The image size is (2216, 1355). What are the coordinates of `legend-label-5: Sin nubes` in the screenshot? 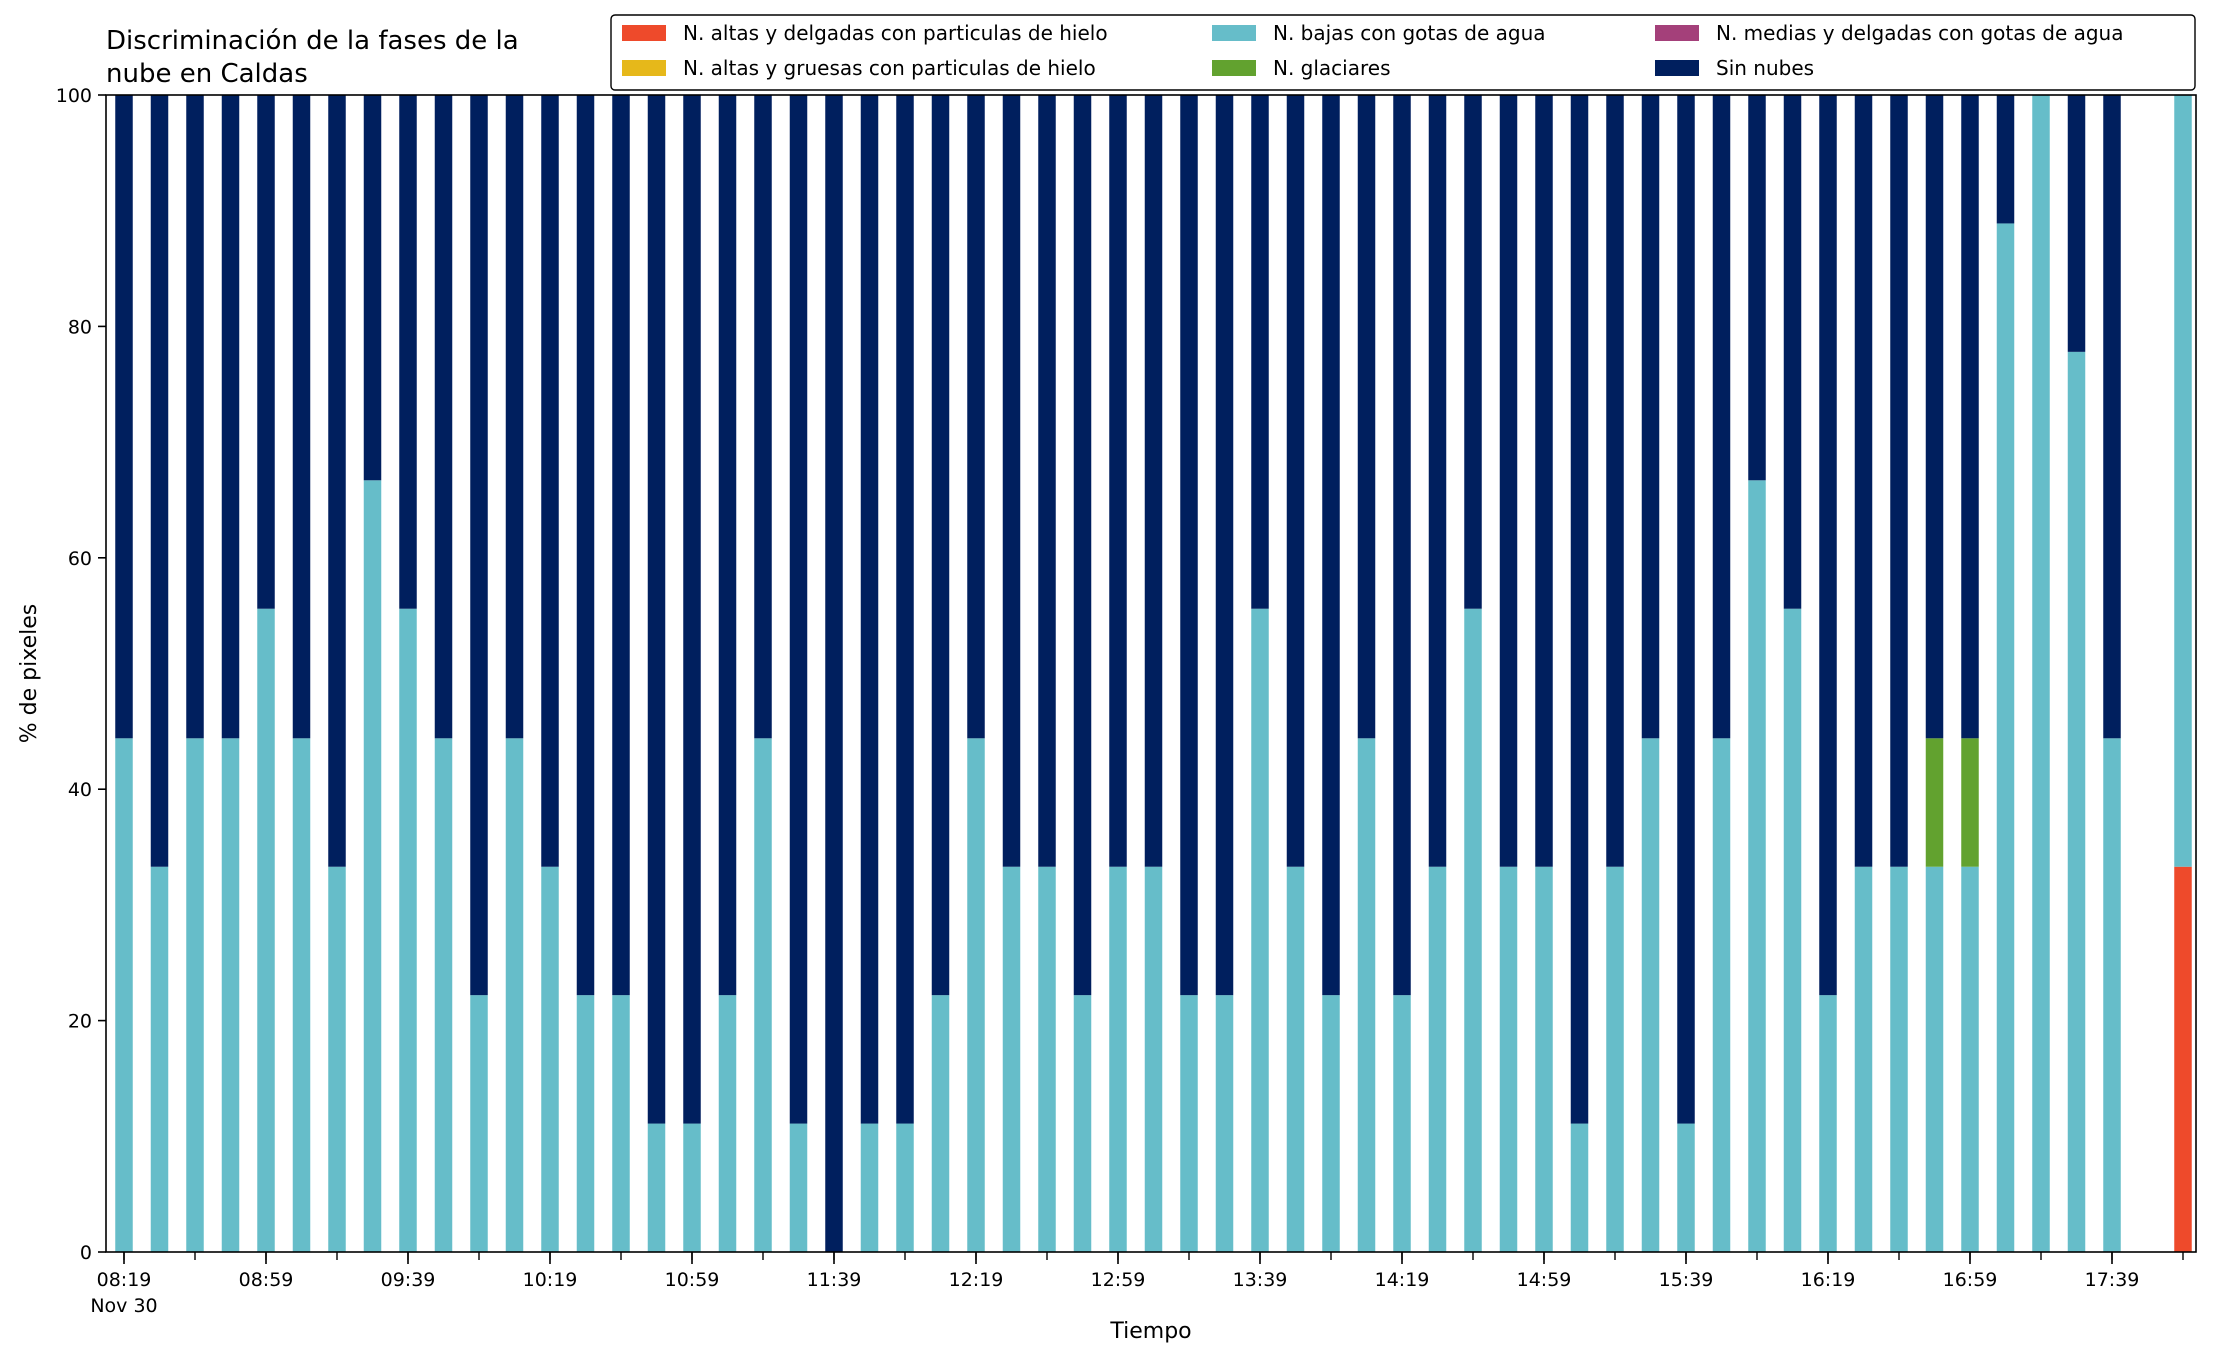 It's located at (1765, 68).